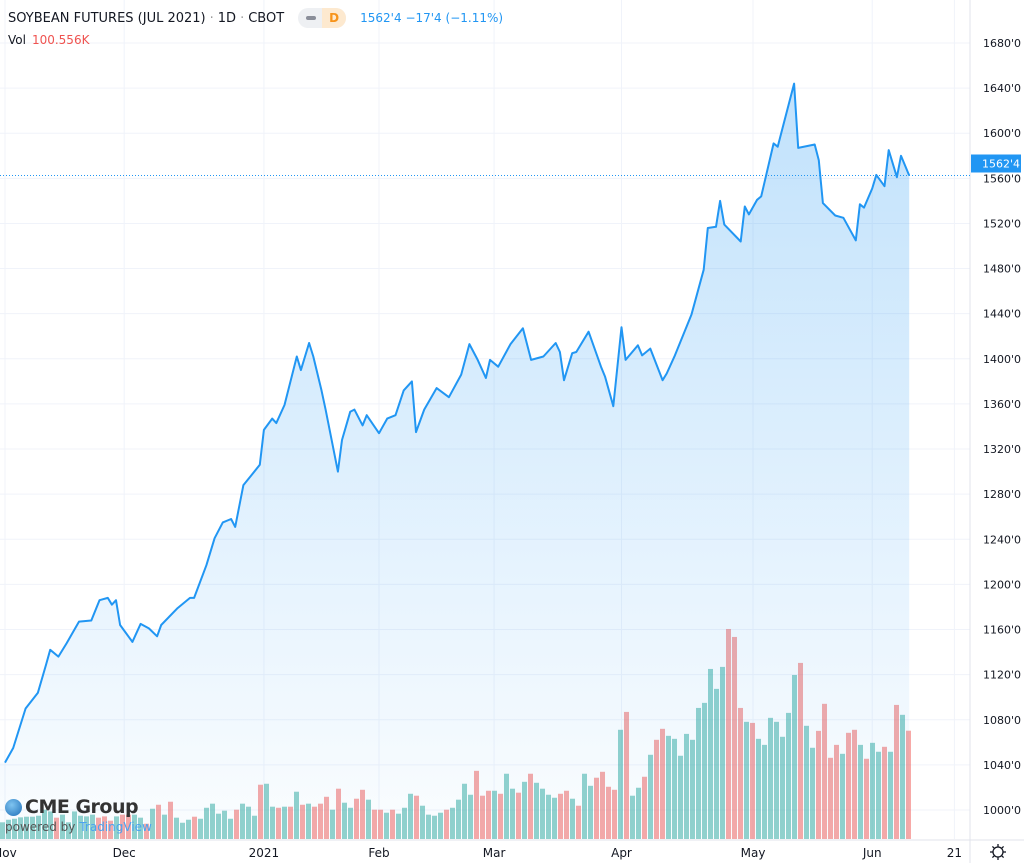 This screenshot has width=1024, height=863. Describe the element at coordinates (1002, 720) in the screenshot. I see `y-tick-label: 1080'0` at that location.